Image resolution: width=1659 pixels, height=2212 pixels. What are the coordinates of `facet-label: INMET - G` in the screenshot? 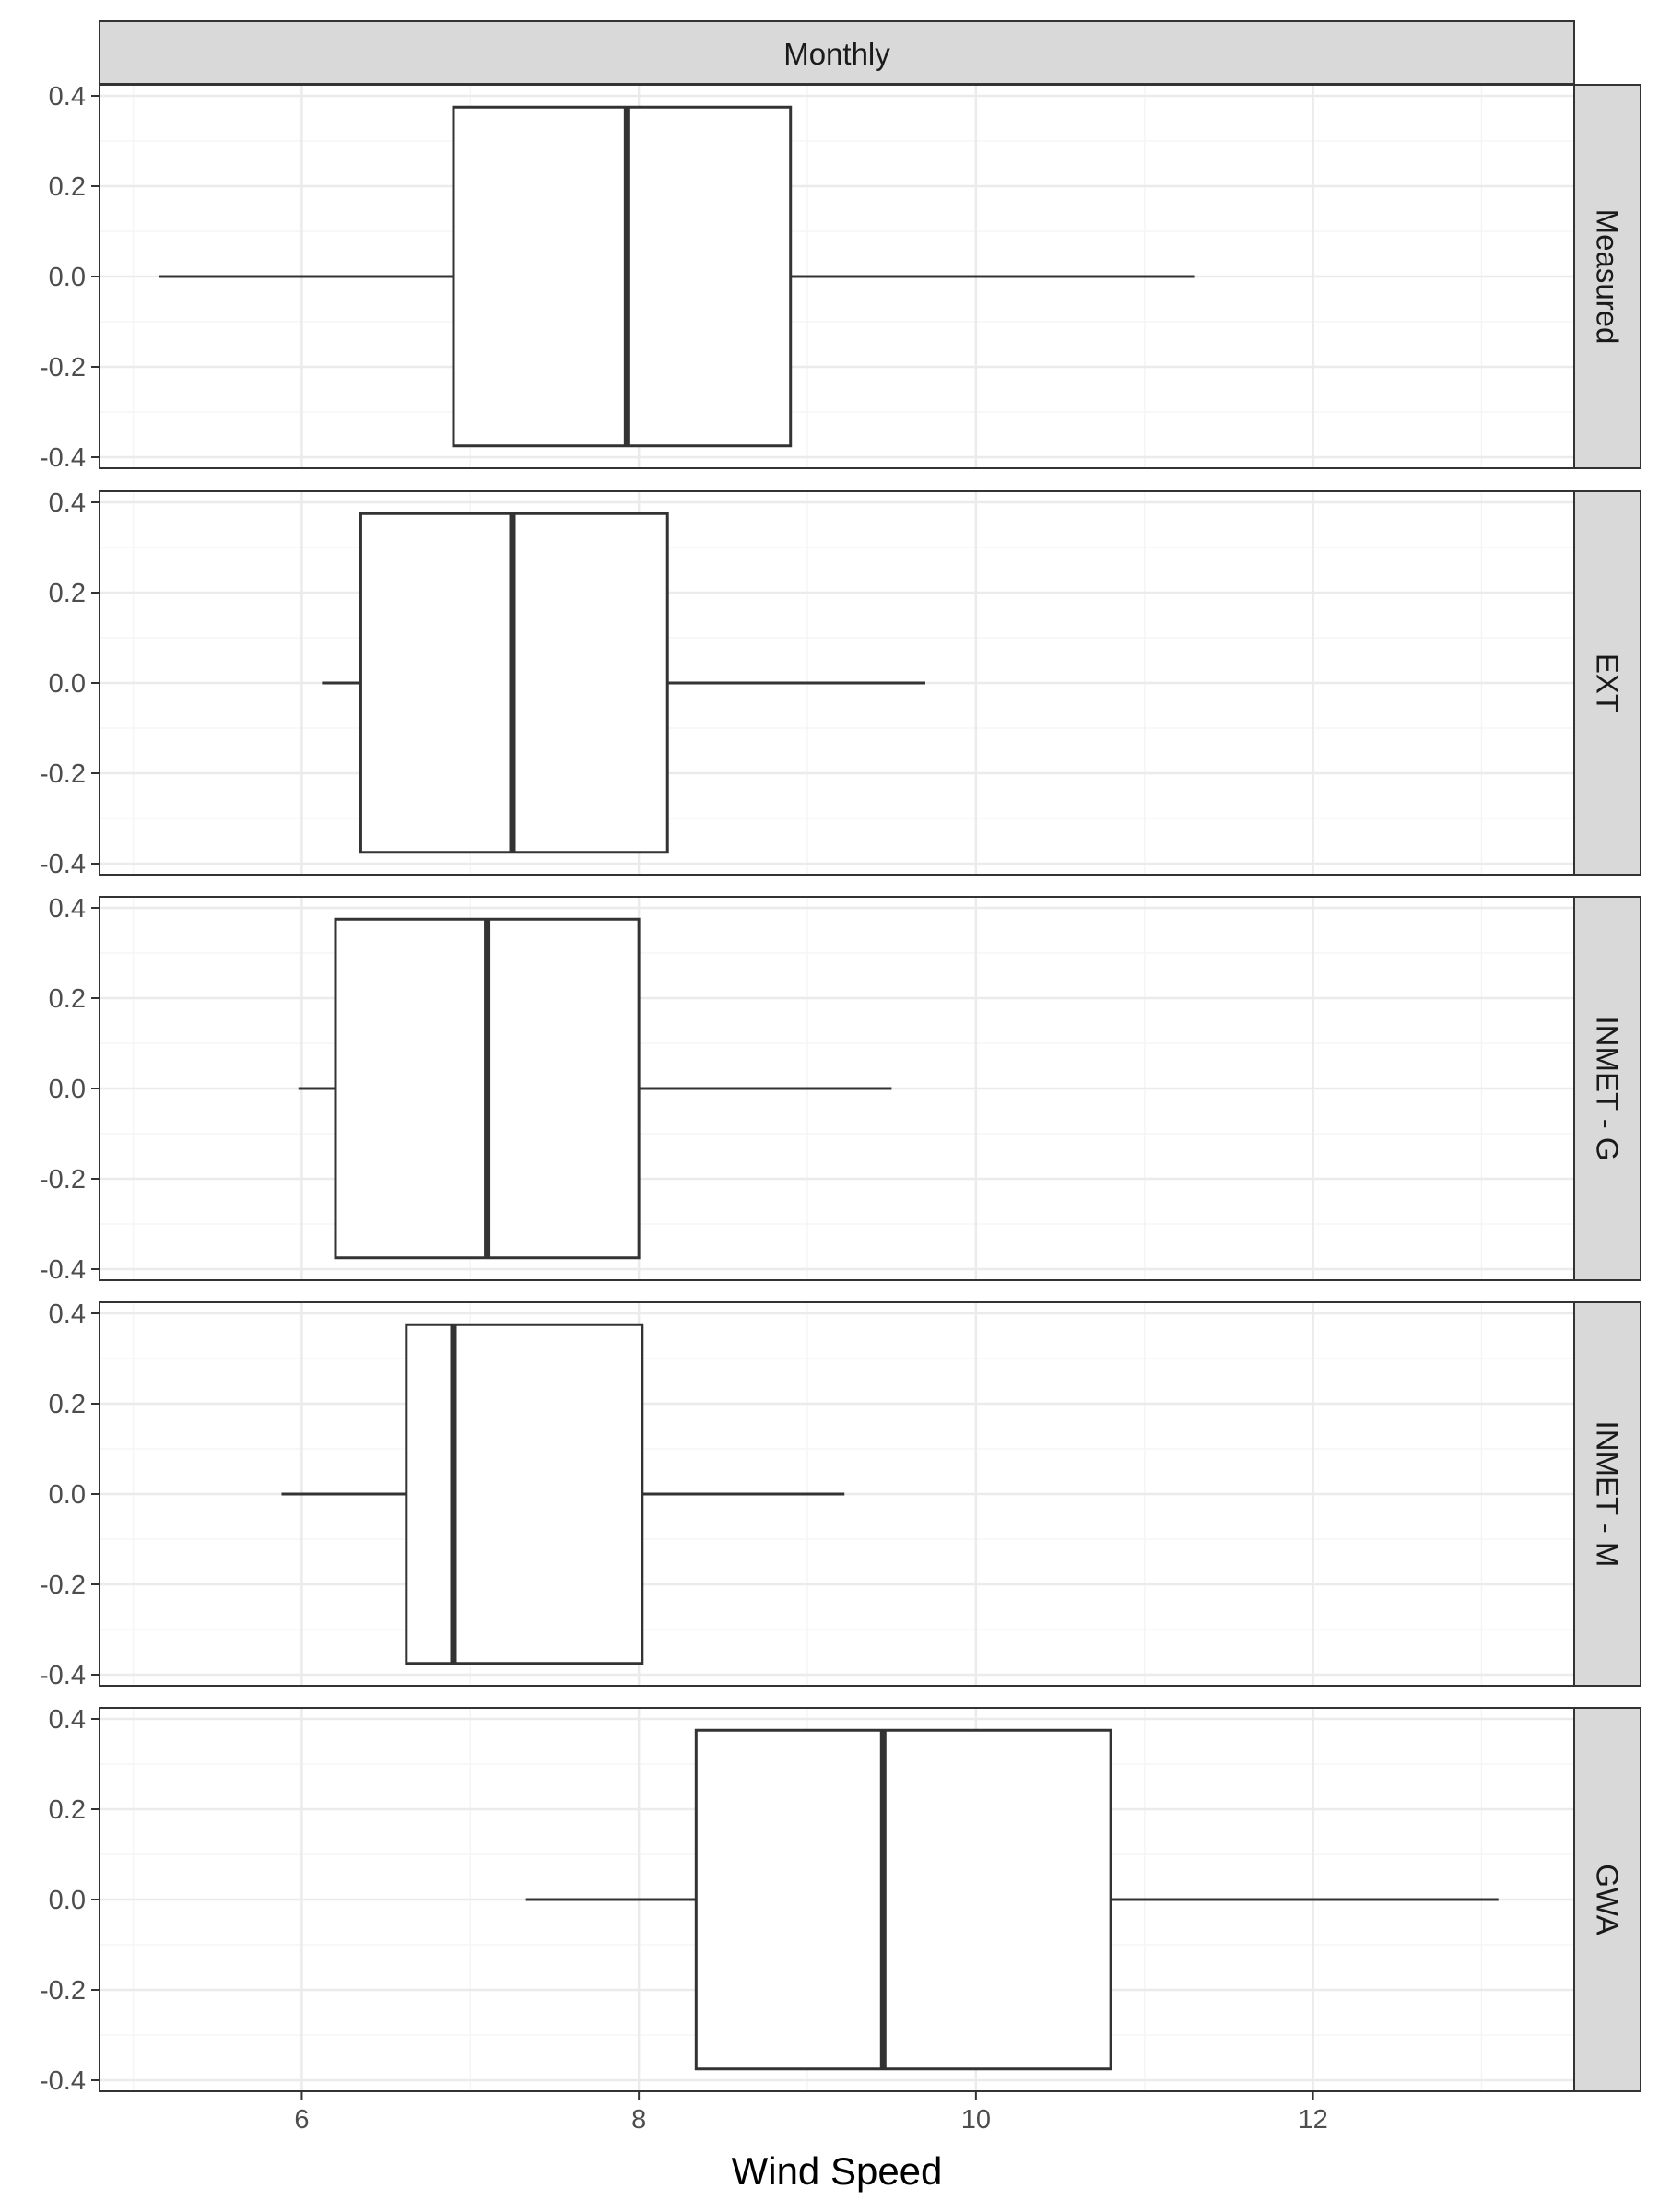 It's located at (1608, 1088).